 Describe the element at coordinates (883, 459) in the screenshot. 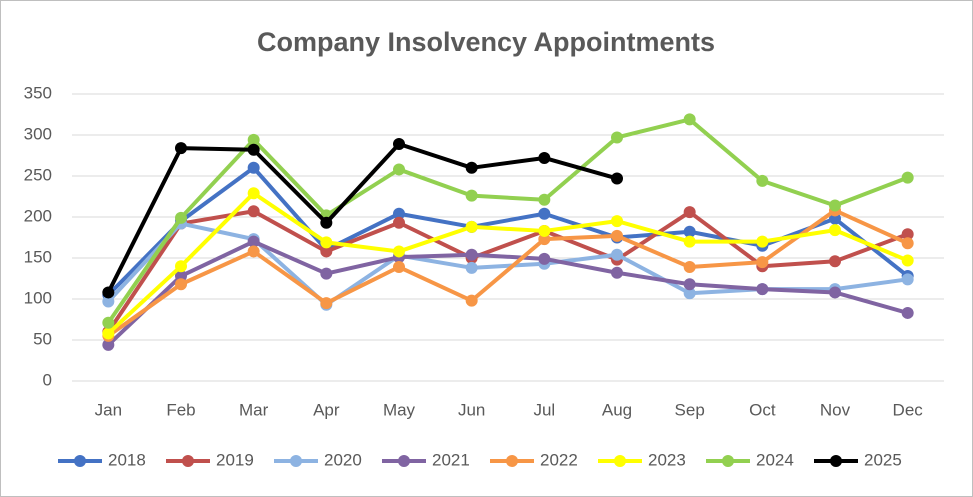

I see `legend-label: 2025` at that location.